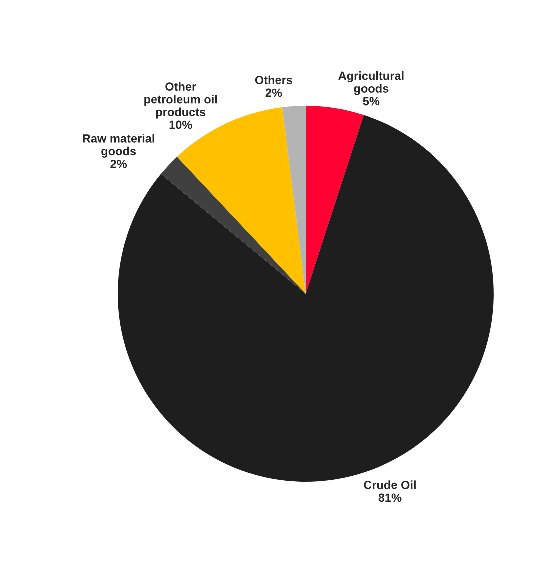 The image size is (542, 581). What do you see at coordinates (371, 101) in the screenshot?
I see `data-label: 5%` at bounding box center [371, 101].